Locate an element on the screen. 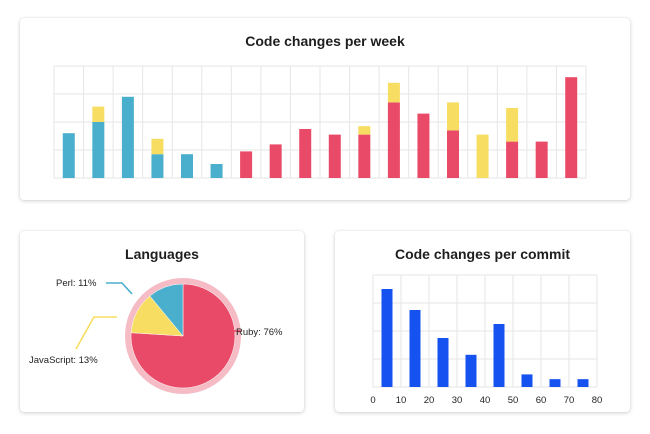 Image resolution: width=650 pixels, height=434 pixels. x-tick-label: 40 is located at coordinates (485, 400).